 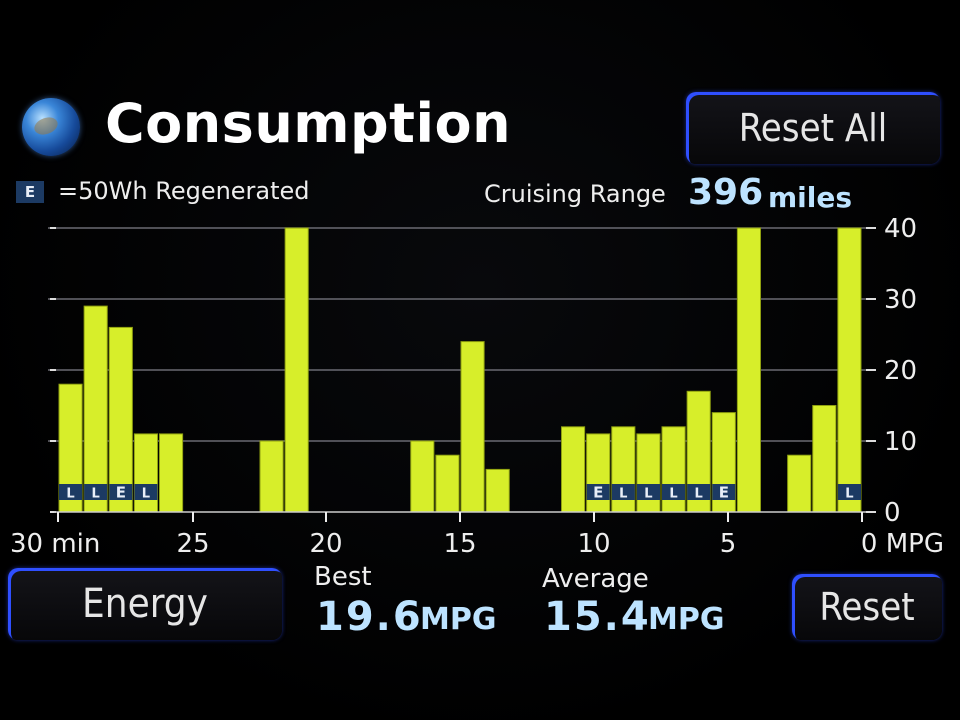 What do you see at coordinates (308, 123) in the screenshot?
I see `page-title: Consumption` at bounding box center [308, 123].